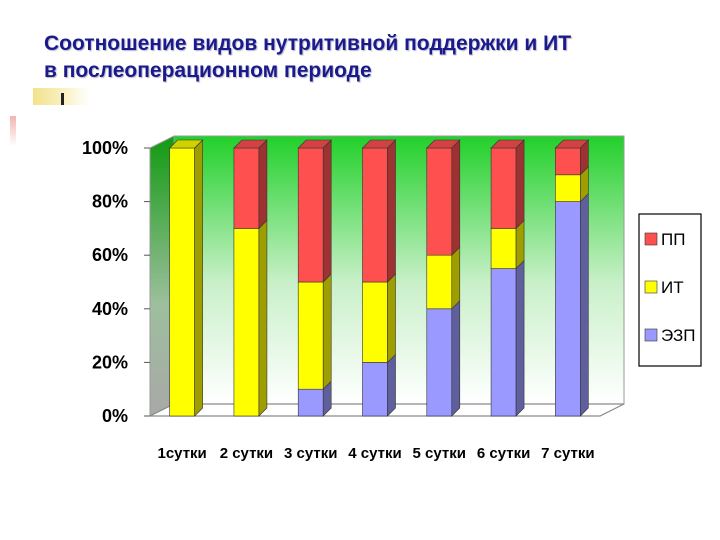 The width and height of the screenshot is (720, 540). I want to click on y-tick-label: 100%, so click(105, 148).